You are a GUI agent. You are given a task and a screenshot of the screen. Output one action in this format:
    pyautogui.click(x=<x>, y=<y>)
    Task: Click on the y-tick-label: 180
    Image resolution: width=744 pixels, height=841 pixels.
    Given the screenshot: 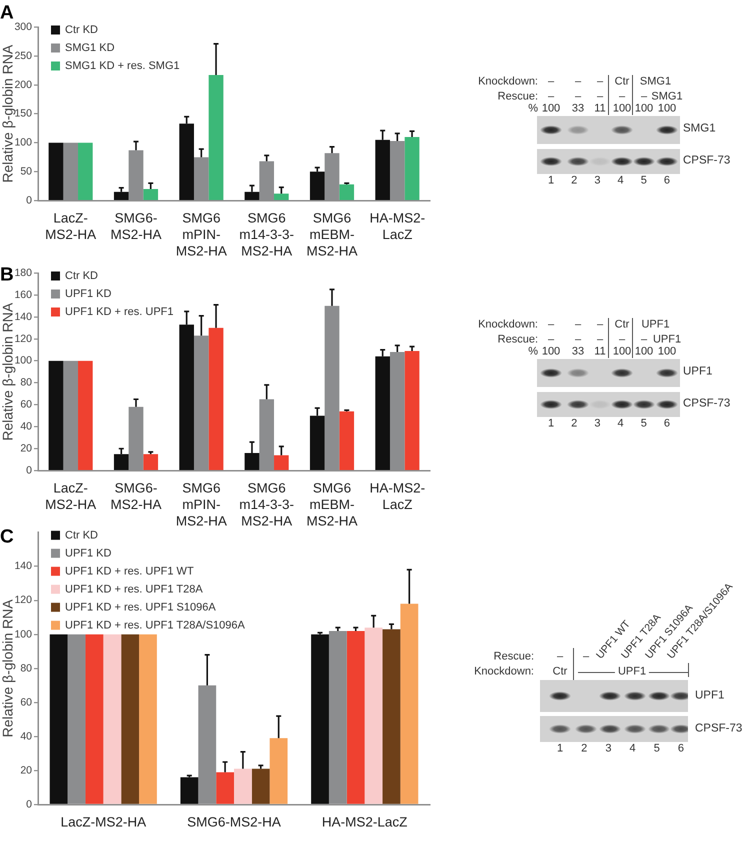 What is the action you would take?
    pyautogui.click(x=23, y=272)
    